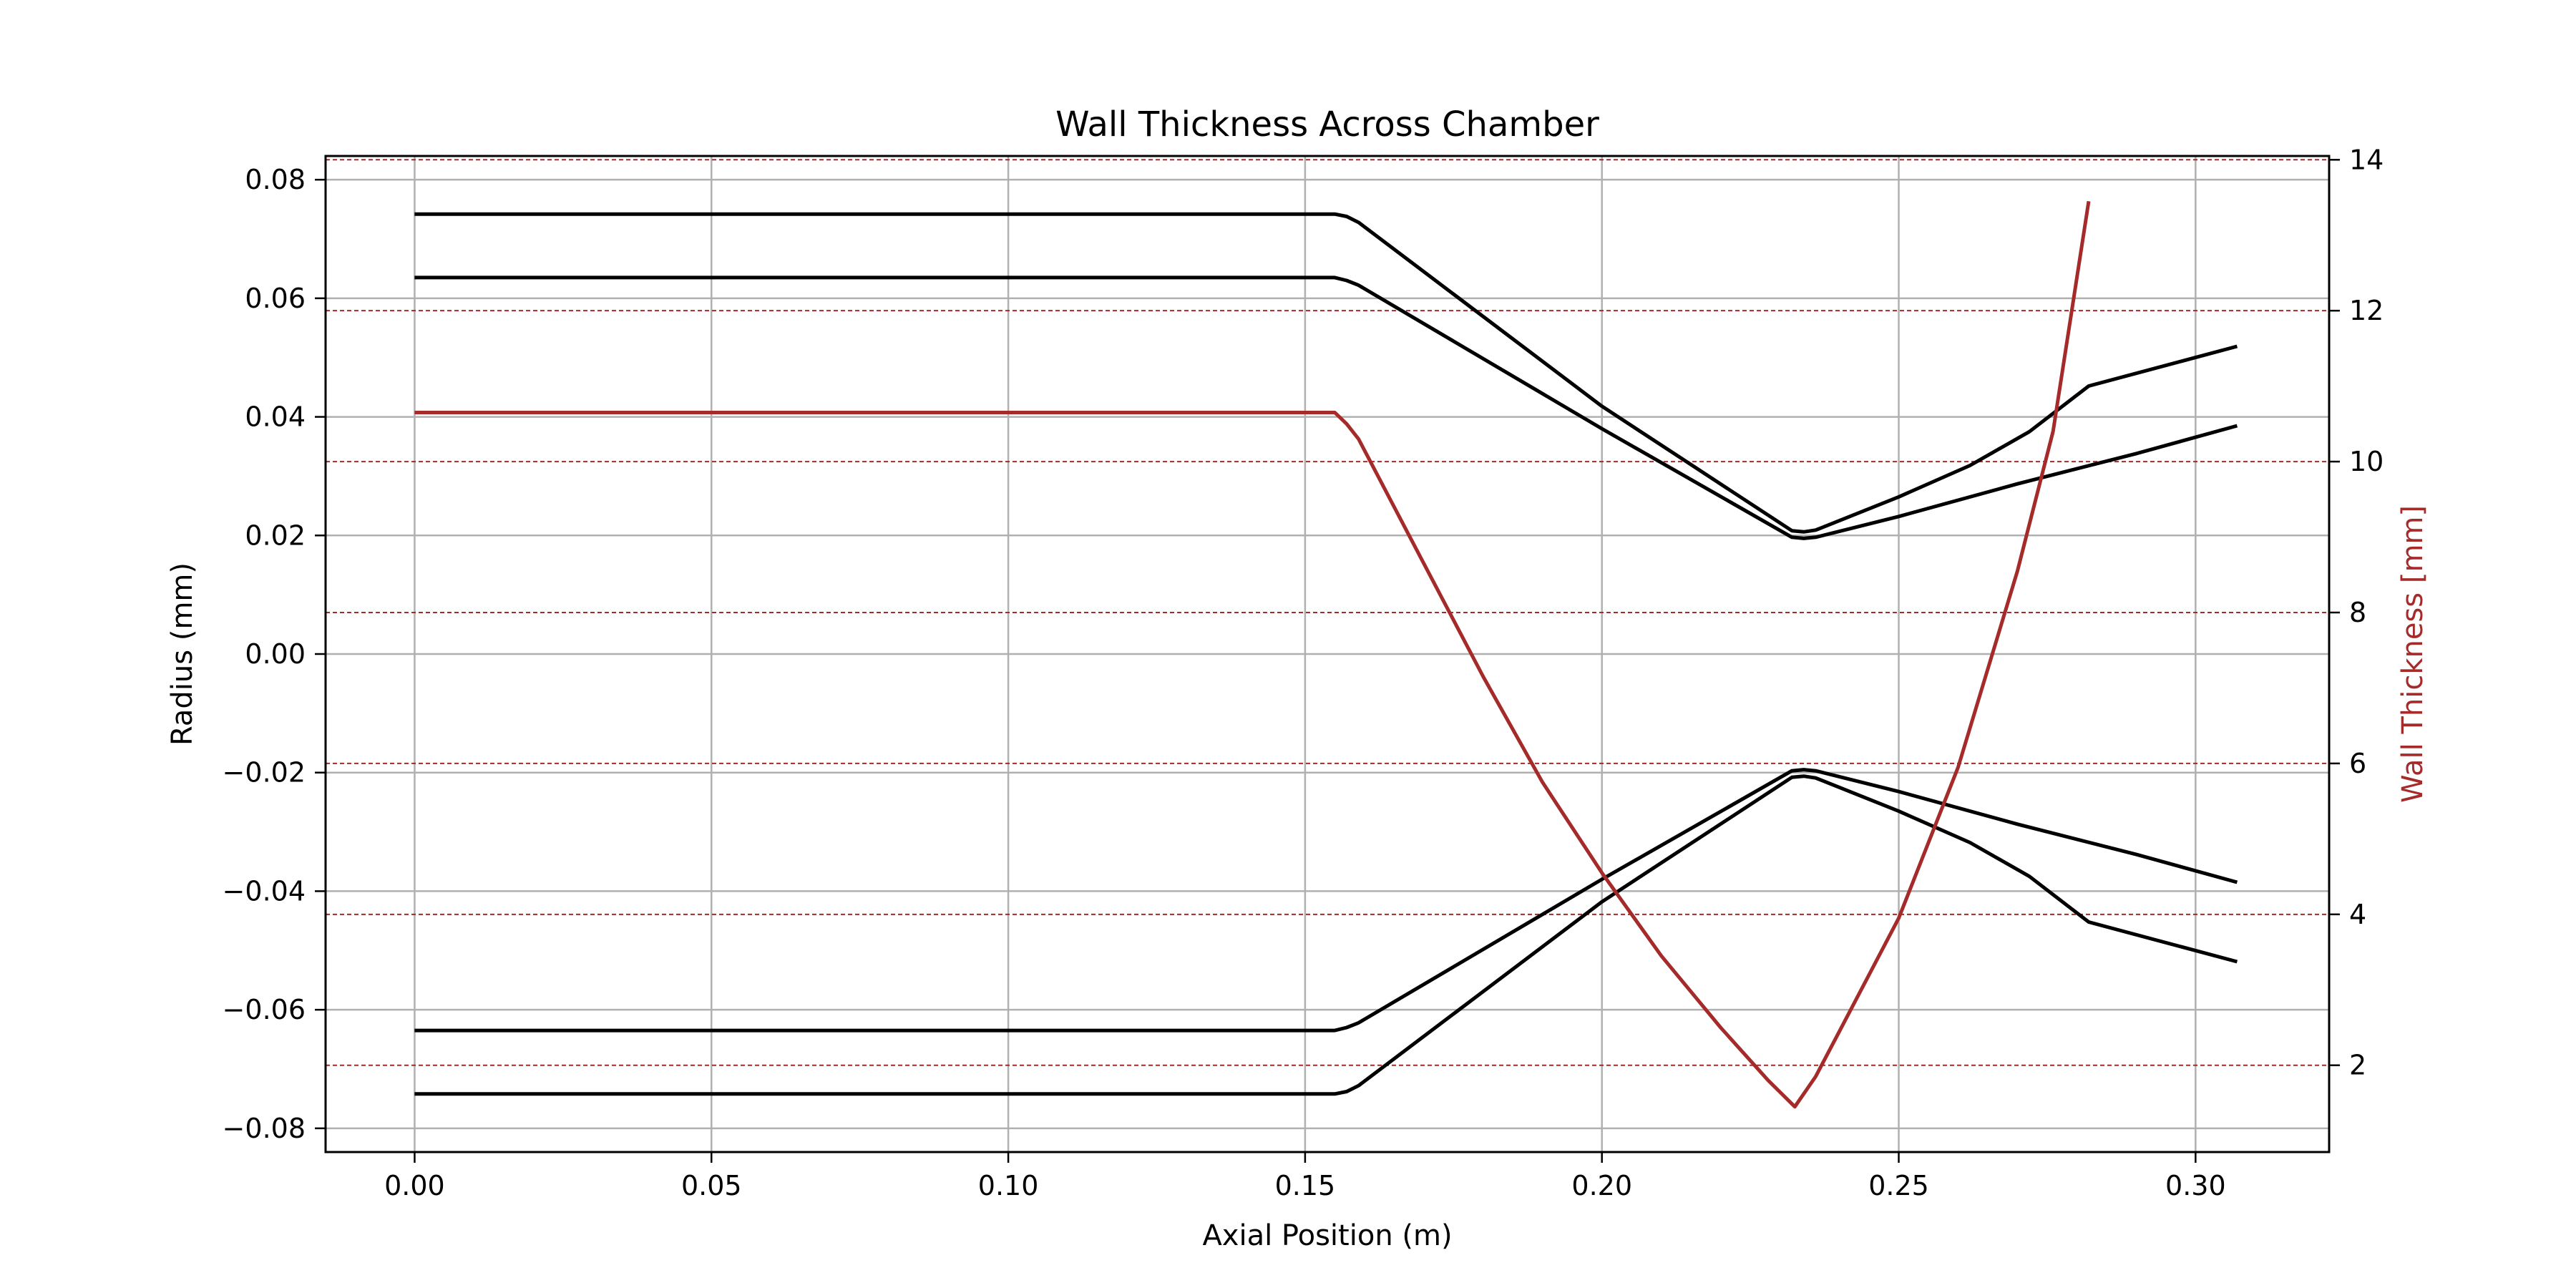  Describe the element at coordinates (275, 417) in the screenshot. I see `y-tick-label: 0.04` at that location.